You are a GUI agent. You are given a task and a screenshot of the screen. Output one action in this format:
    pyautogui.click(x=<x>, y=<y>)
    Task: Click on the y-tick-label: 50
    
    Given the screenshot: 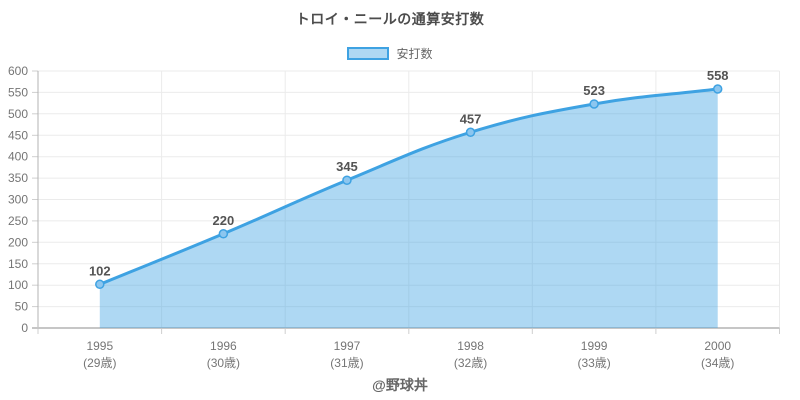 What is the action you would take?
    pyautogui.click(x=22, y=307)
    